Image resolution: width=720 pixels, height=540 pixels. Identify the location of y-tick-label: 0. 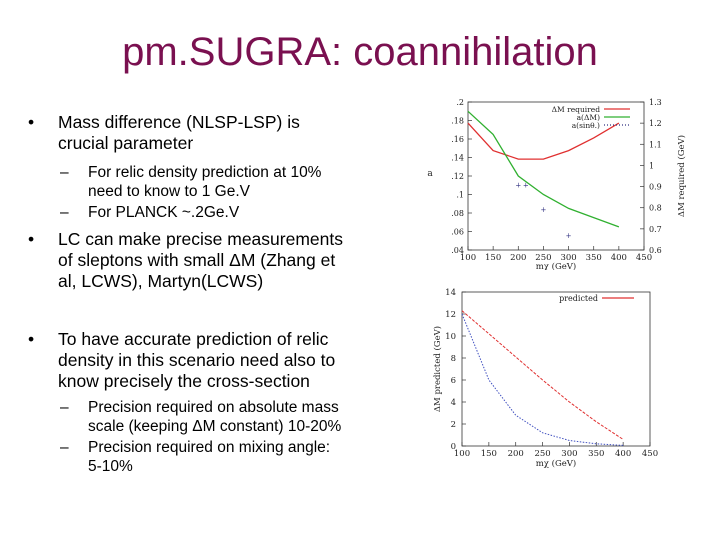
(453, 447).